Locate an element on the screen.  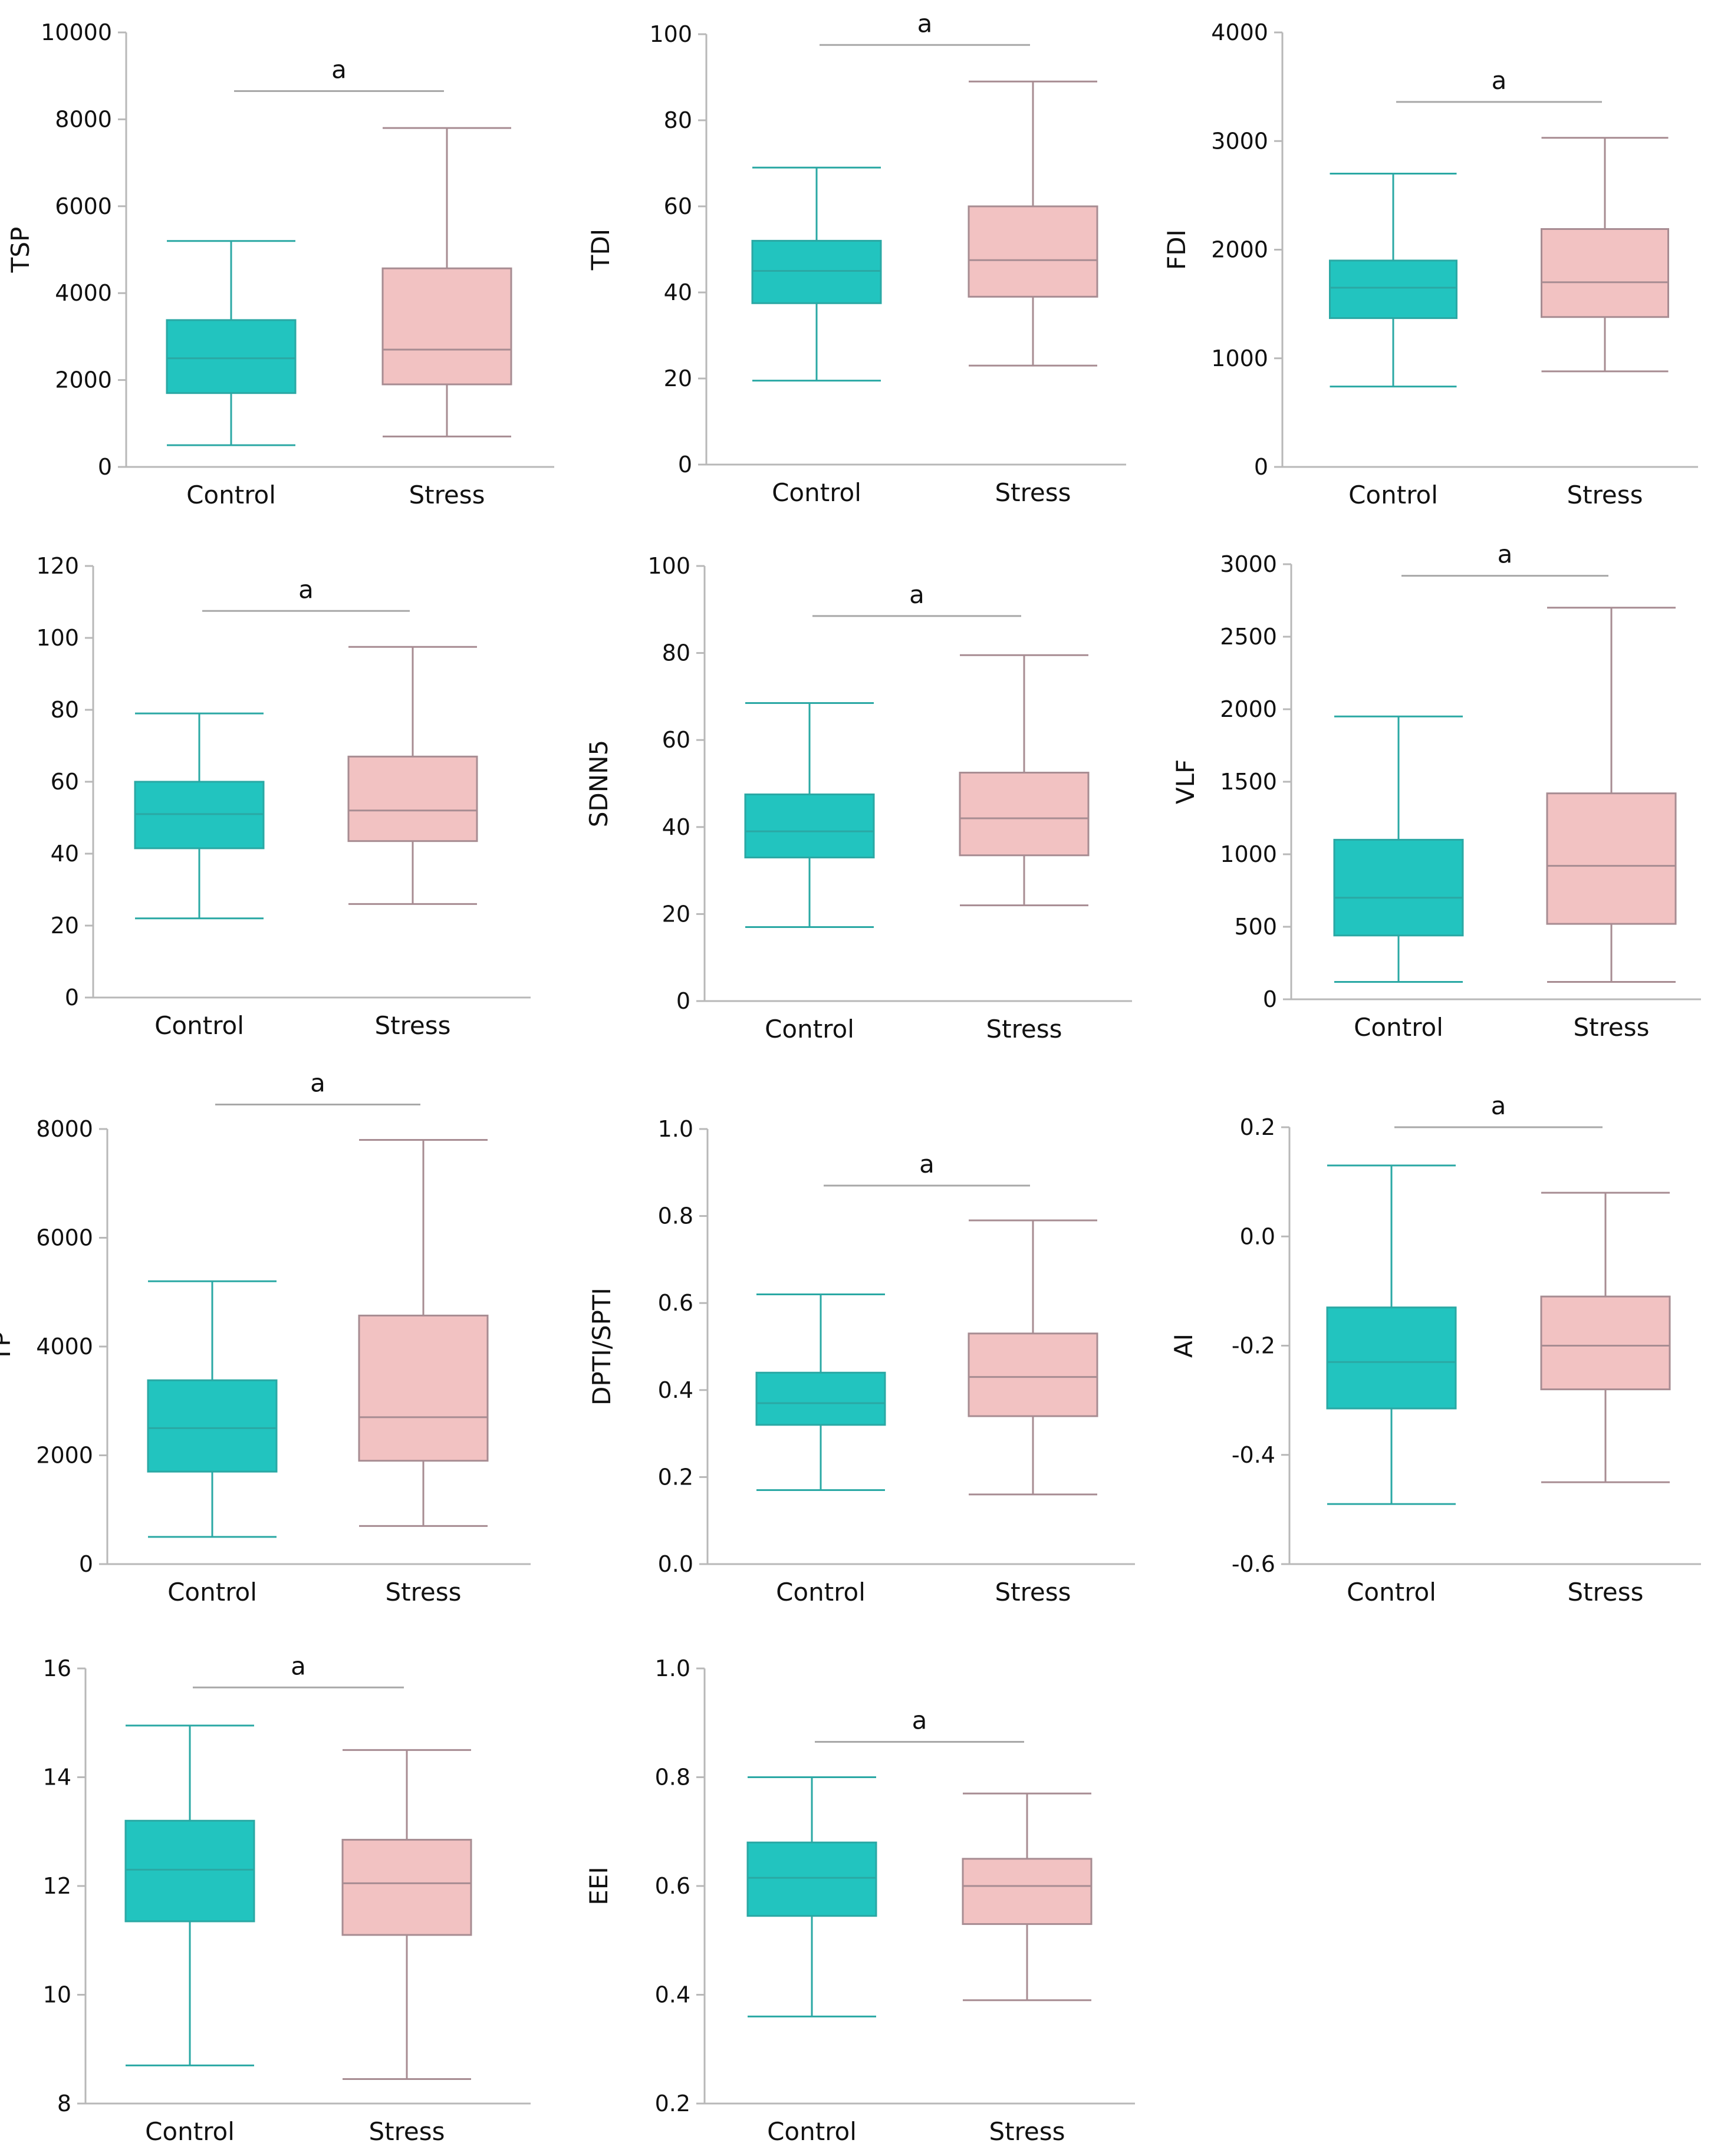
y-axis-label: SDNN5 is located at coordinates (598, 784).